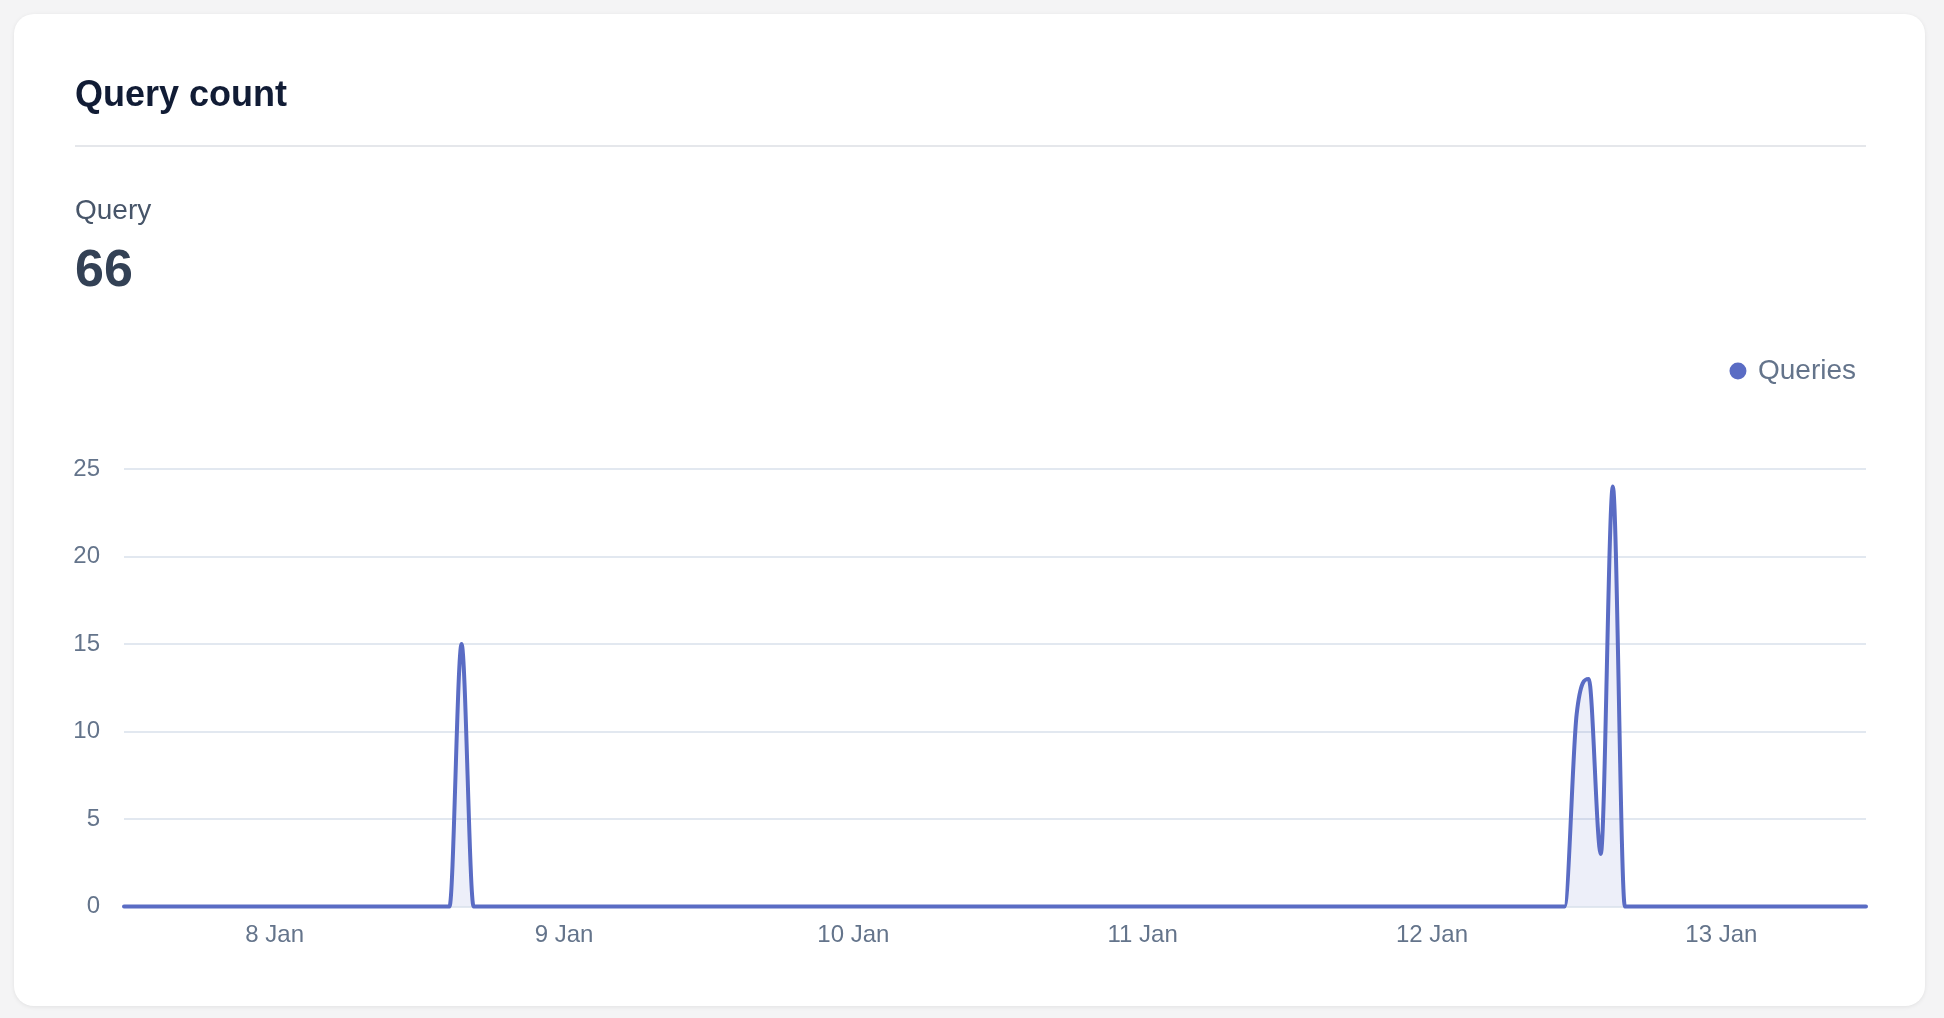 This screenshot has height=1018, width=1944. What do you see at coordinates (564, 933) in the screenshot?
I see `x-tick-label: 9 Jan` at bounding box center [564, 933].